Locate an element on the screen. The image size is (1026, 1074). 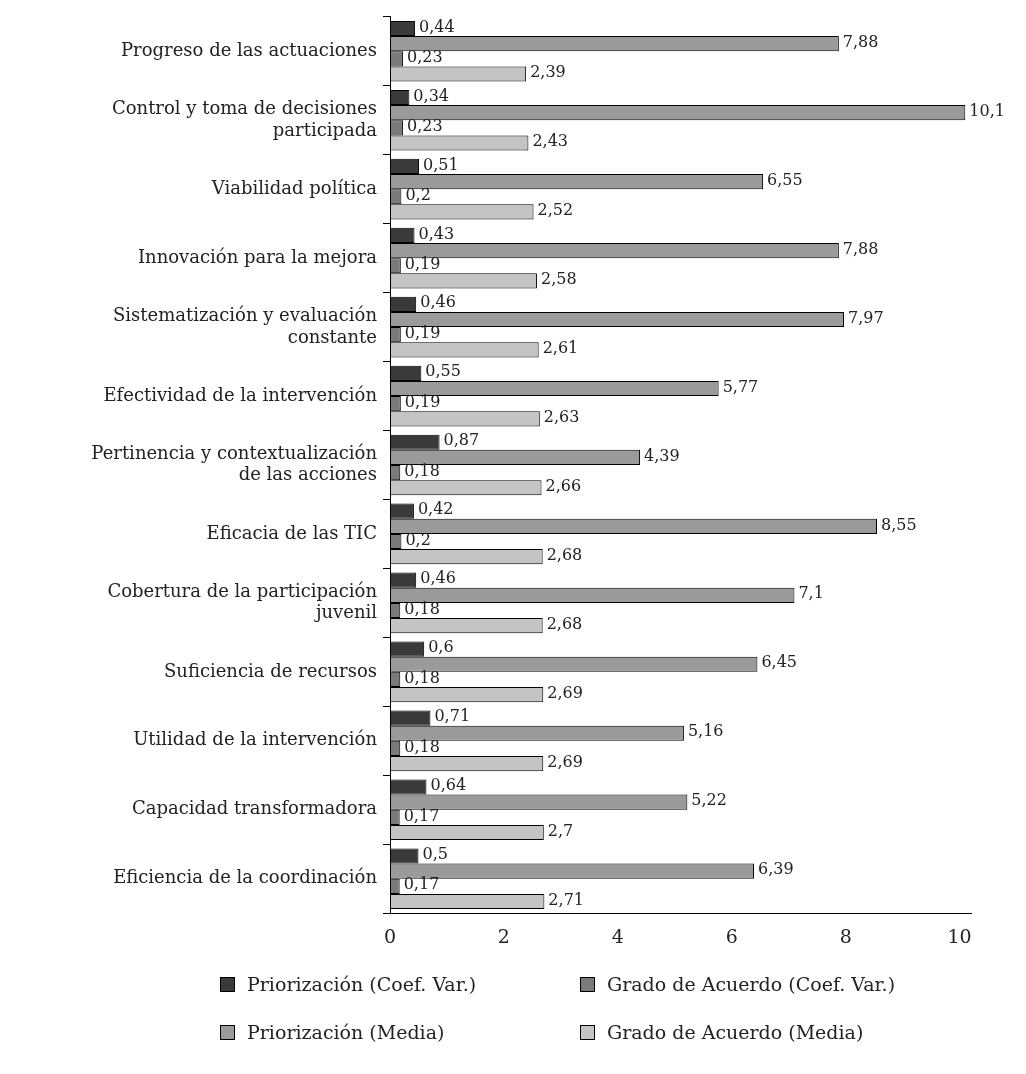
data-label: 0,55 is located at coordinates (443, 371).